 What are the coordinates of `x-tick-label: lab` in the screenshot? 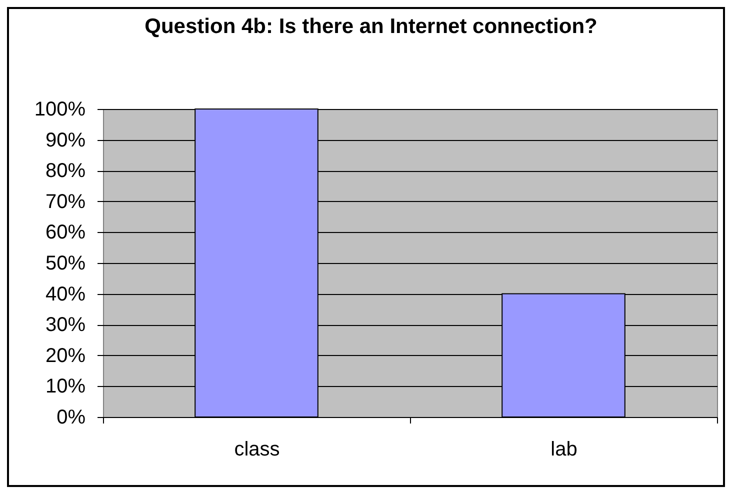 It's located at (564, 449).